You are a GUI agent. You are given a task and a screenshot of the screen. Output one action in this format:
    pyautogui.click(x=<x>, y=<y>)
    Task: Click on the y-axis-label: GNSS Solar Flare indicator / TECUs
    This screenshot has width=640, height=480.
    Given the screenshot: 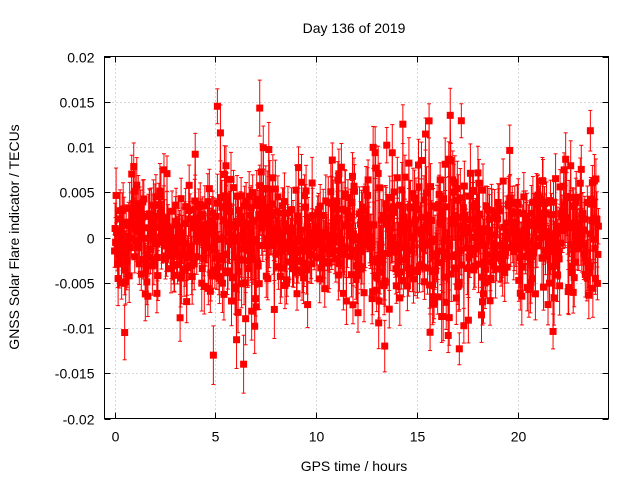 What is the action you would take?
    pyautogui.click(x=14, y=236)
    